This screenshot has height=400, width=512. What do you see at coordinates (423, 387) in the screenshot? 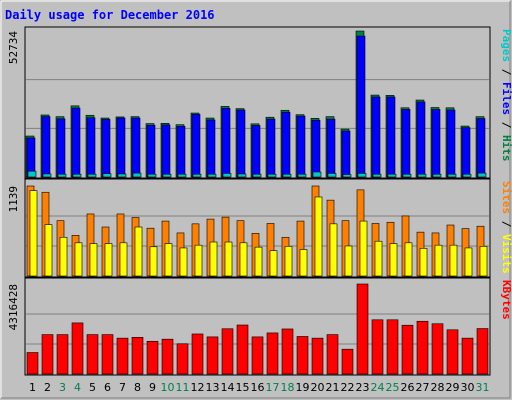
I see `x-tick-label-day-27: 27` at bounding box center [423, 387].